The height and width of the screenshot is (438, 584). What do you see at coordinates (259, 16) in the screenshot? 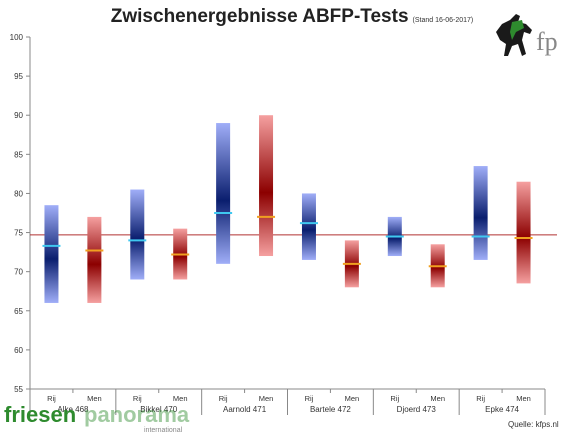
I see `chart-title: Zwischenergebnisse ABFP-Tests` at bounding box center [259, 16].